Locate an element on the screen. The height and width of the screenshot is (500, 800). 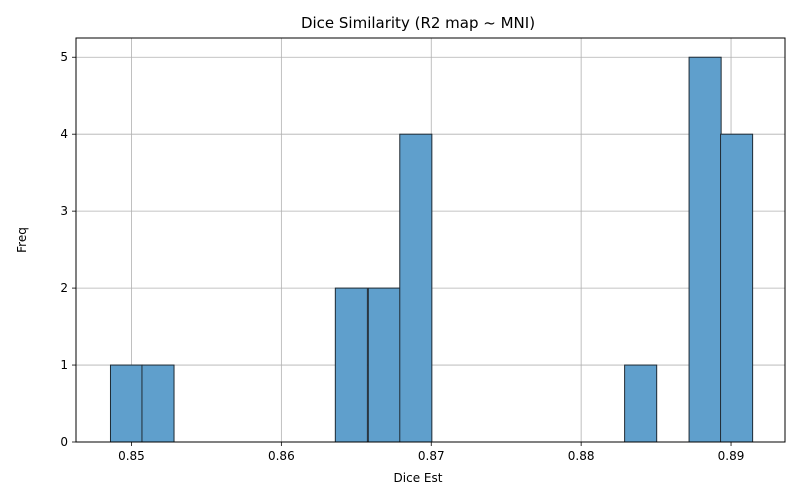
chart-title: Dice Similarity (R2 map ~ MNI) is located at coordinates (418, 23).